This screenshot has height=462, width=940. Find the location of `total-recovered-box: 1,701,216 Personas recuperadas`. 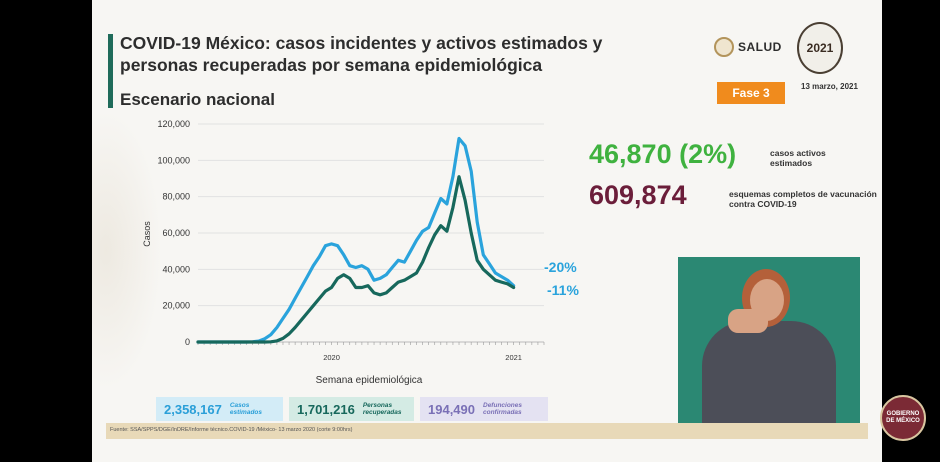

total-recovered-box: 1,701,216 Personas recuperadas is located at coordinates (351, 409).